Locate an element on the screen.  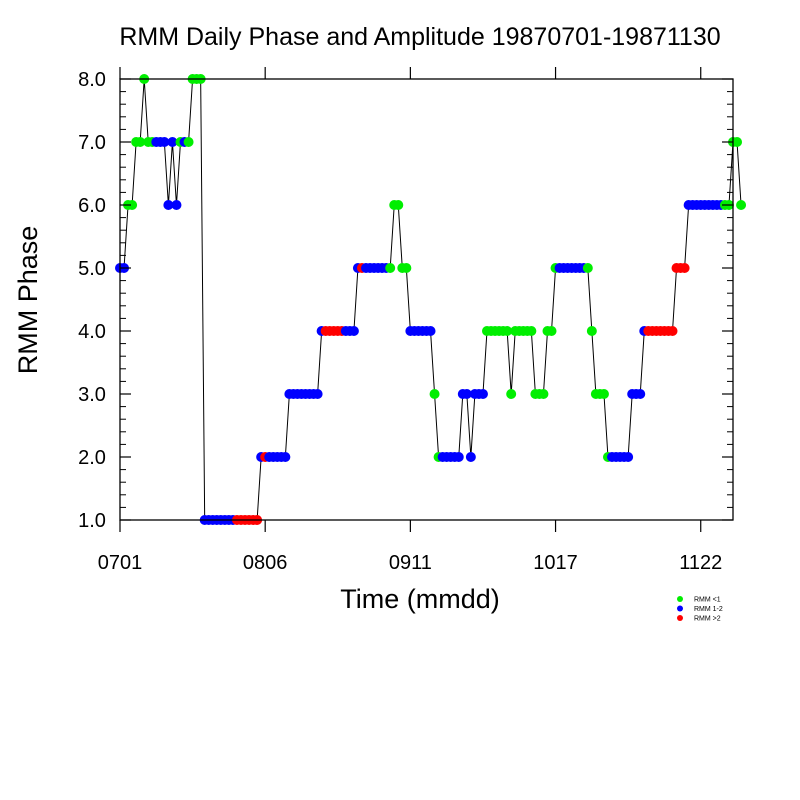
y-tick-label: 4.0 is located at coordinates (92, 332).